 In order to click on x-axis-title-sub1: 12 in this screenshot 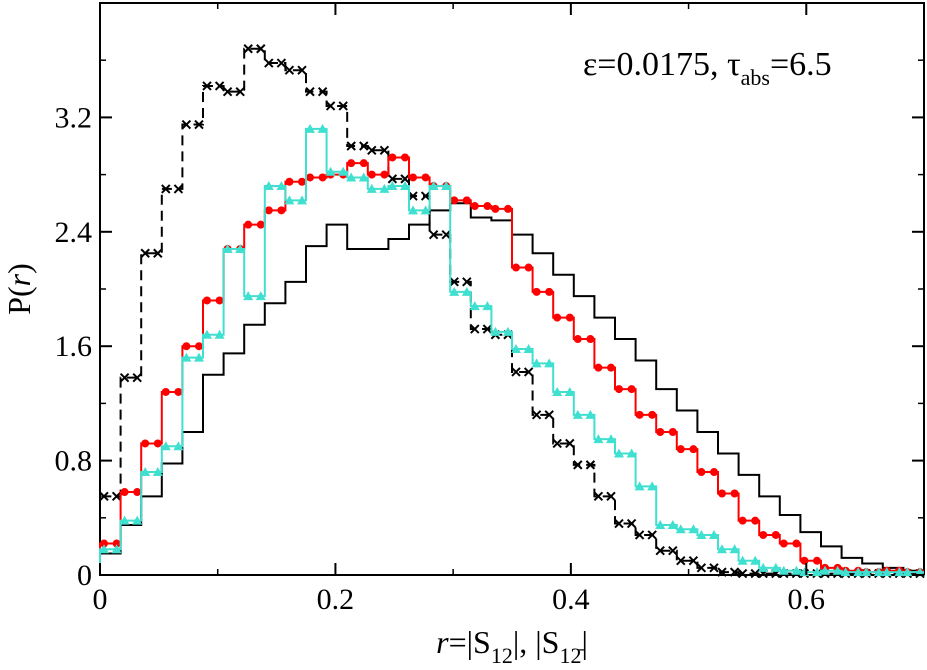, I will do `click(502, 655)`.